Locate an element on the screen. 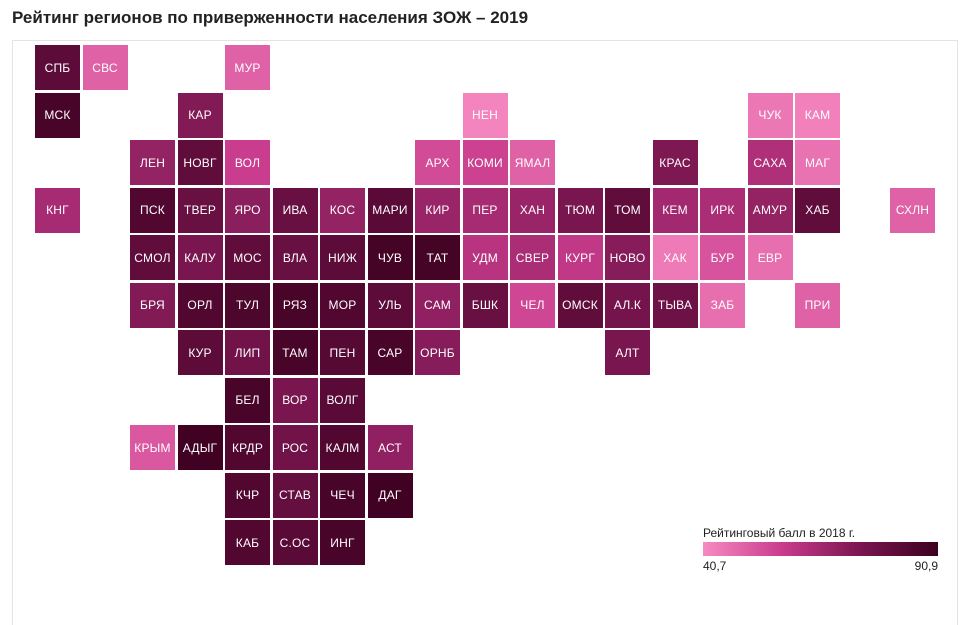 This screenshot has width=960, height=625. region-tile-1: СВС is located at coordinates (105, 67).